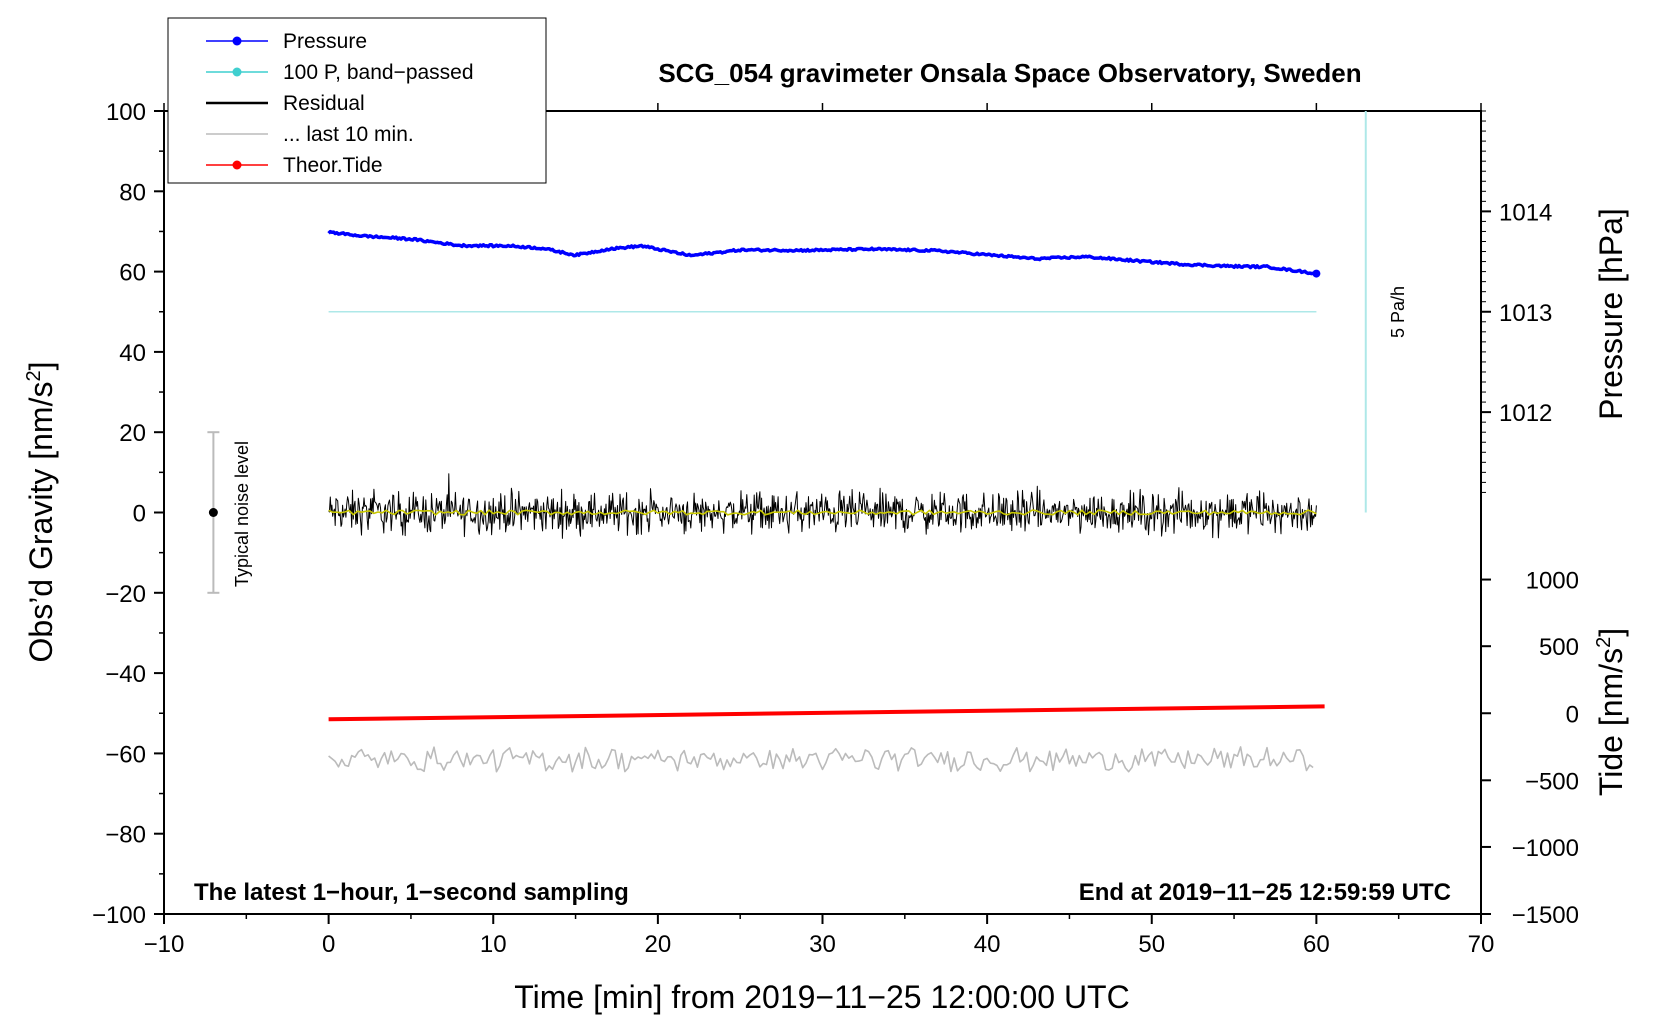 Image resolution: width=1660 pixels, height=1020 pixels. Describe the element at coordinates (348, 134) in the screenshot. I see `legend-label: ... last 10 min.` at that location.